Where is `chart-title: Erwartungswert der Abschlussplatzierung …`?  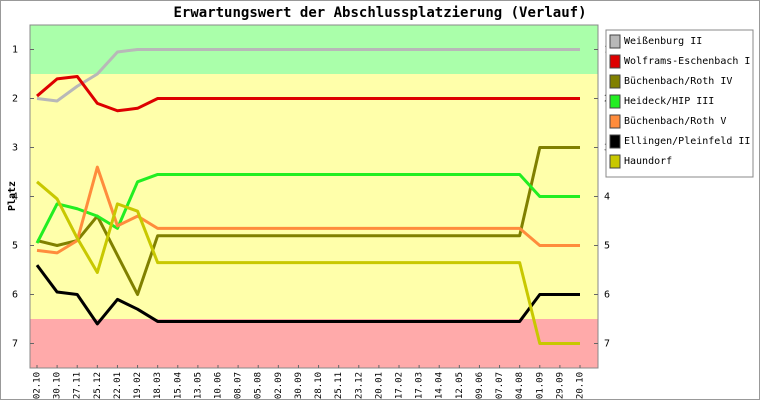
chart-title: Erwartungswert der Abschlussplatzierung … is located at coordinates (379, 13).